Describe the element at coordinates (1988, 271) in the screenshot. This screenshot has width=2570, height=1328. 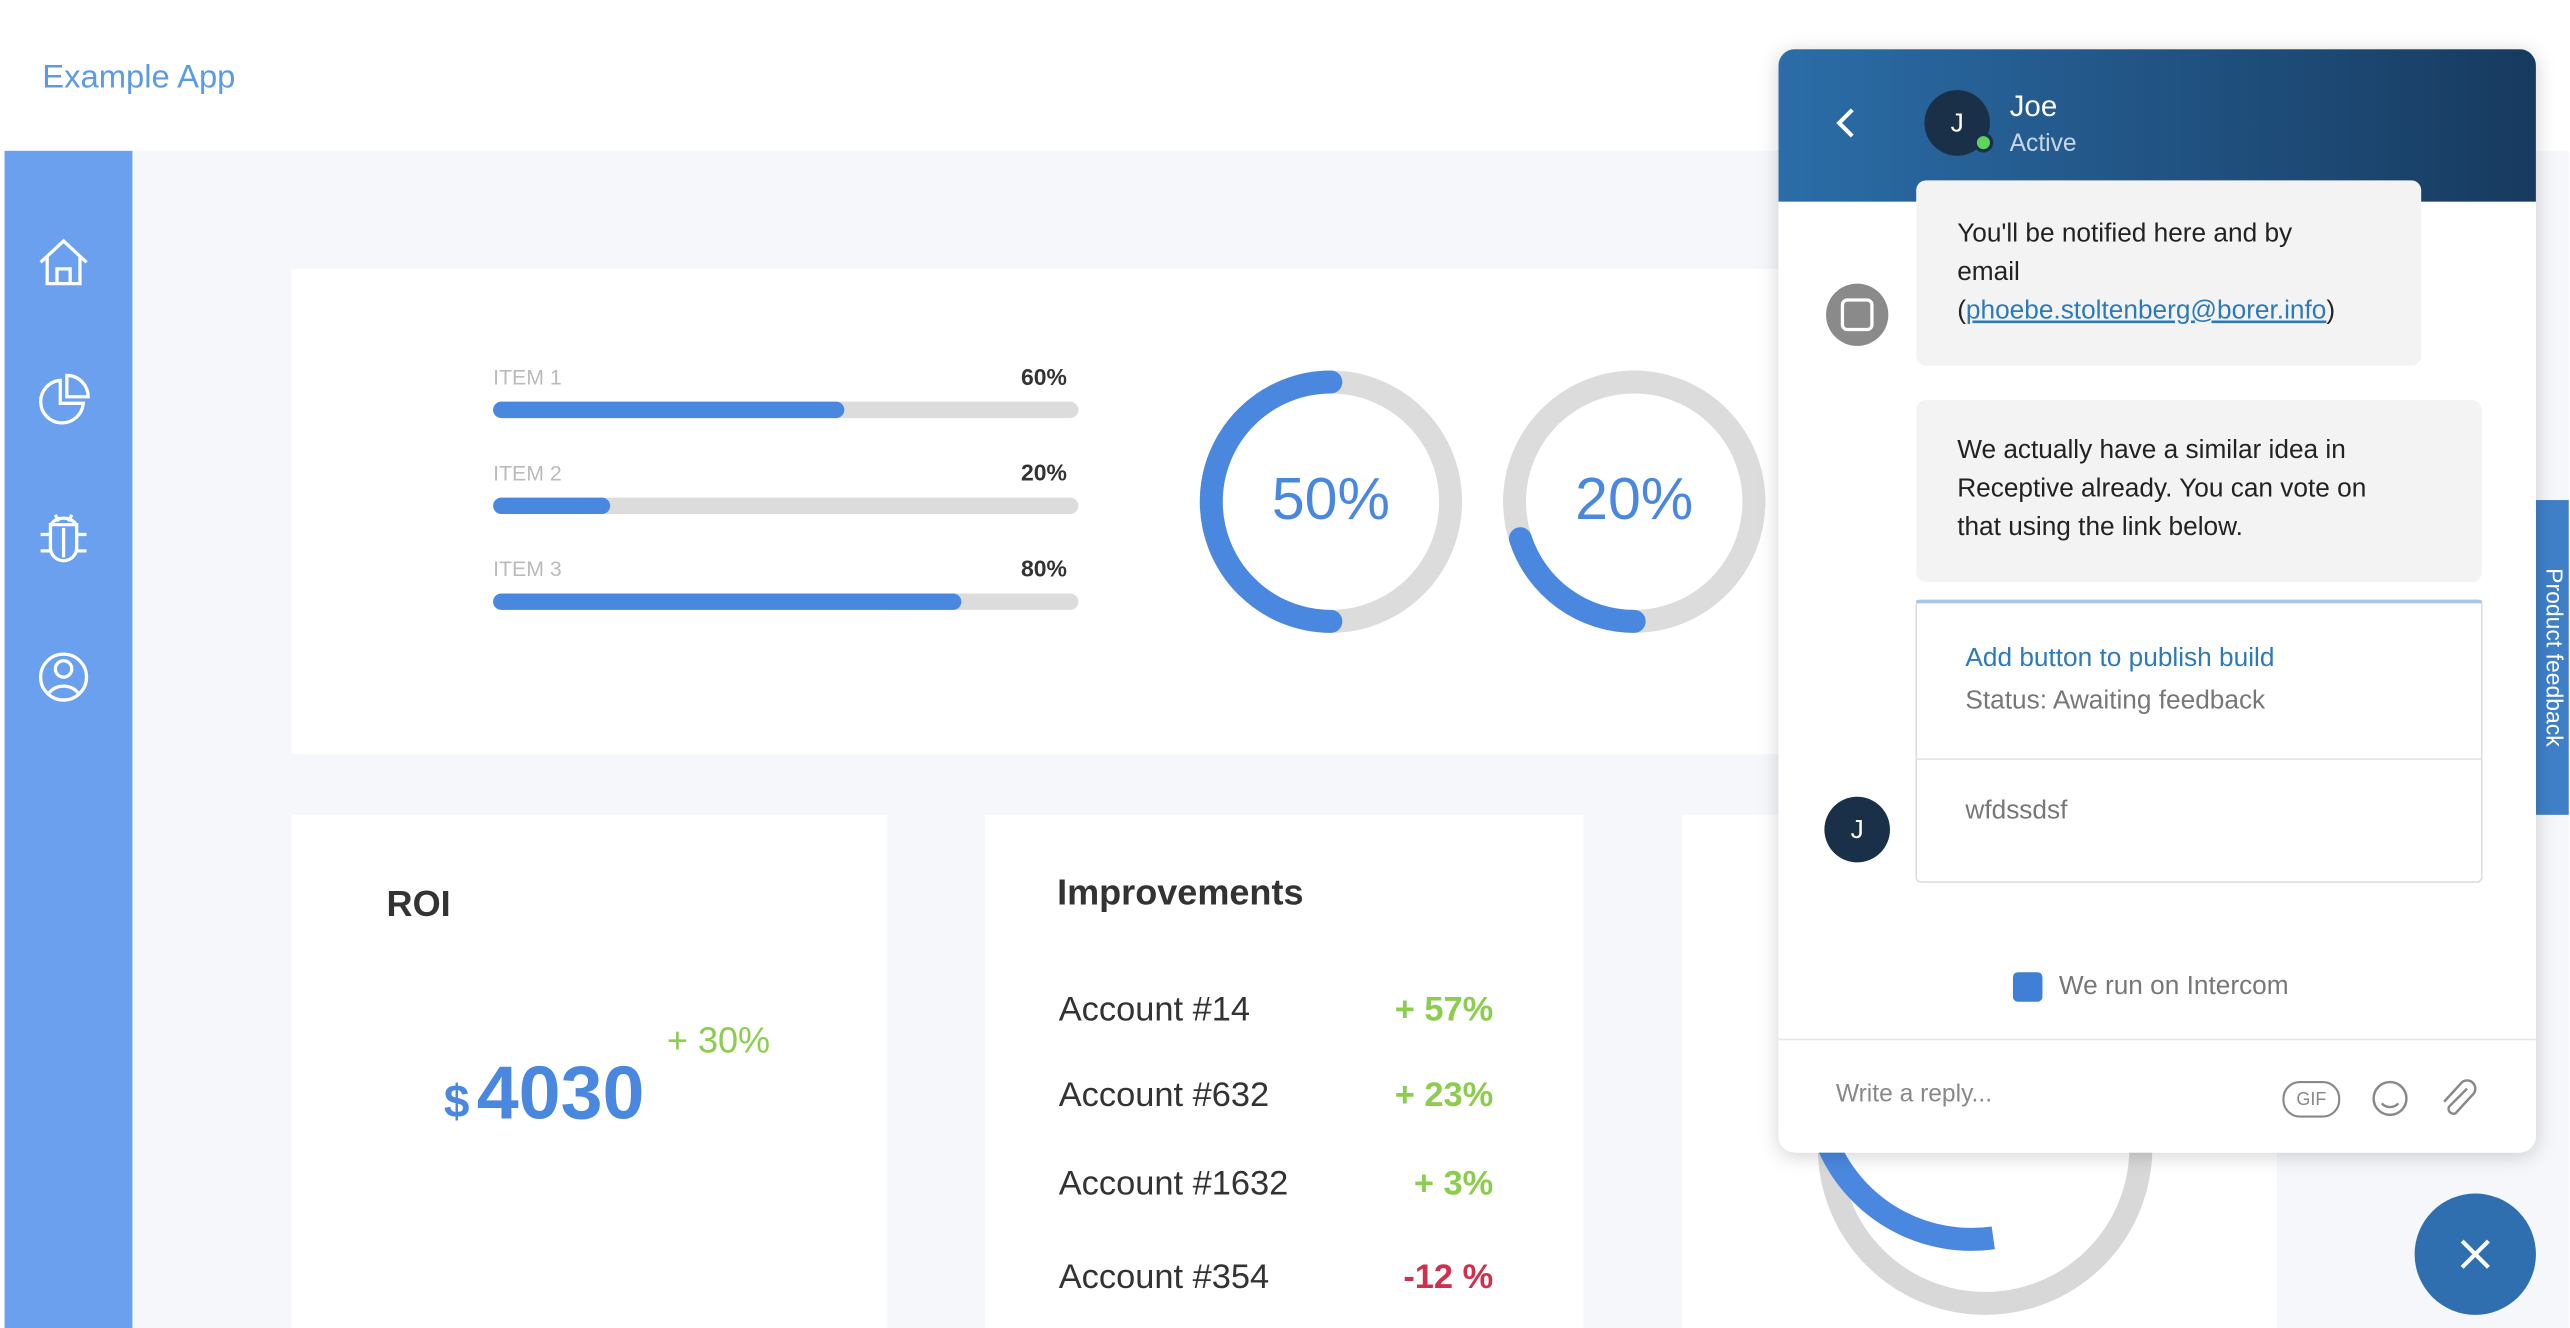
I see `message-line: email` at that location.